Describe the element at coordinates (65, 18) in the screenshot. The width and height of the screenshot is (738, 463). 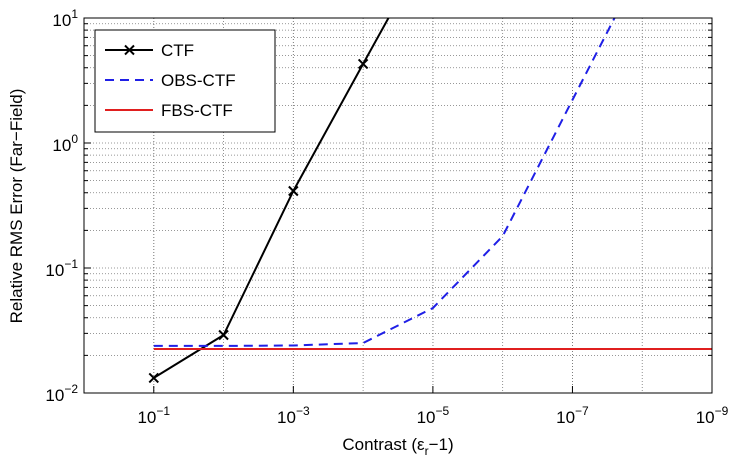
I see `tick-label: 10¹` at that location.